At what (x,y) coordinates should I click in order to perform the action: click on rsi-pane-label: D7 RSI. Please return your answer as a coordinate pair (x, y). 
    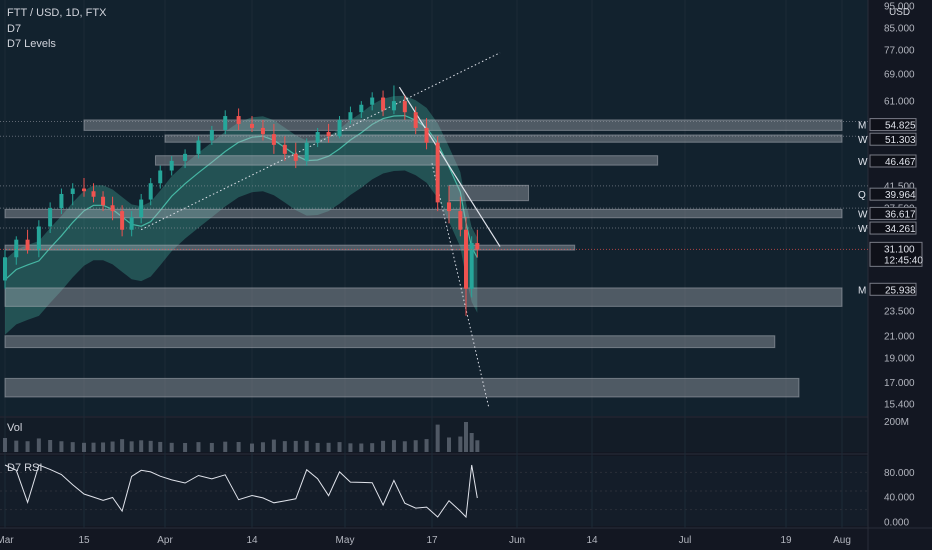
    Looking at the image, I should click on (25, 468).